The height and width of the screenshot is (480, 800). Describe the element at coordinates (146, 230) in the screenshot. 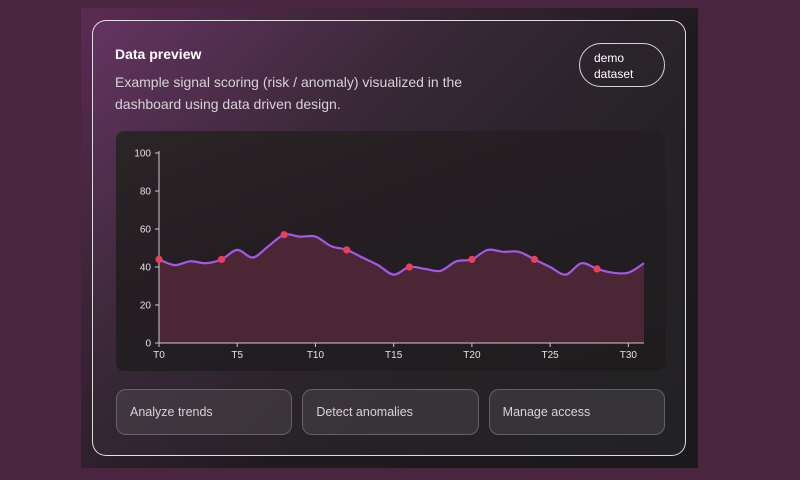

I see `y-tick-label: 60` at that location.